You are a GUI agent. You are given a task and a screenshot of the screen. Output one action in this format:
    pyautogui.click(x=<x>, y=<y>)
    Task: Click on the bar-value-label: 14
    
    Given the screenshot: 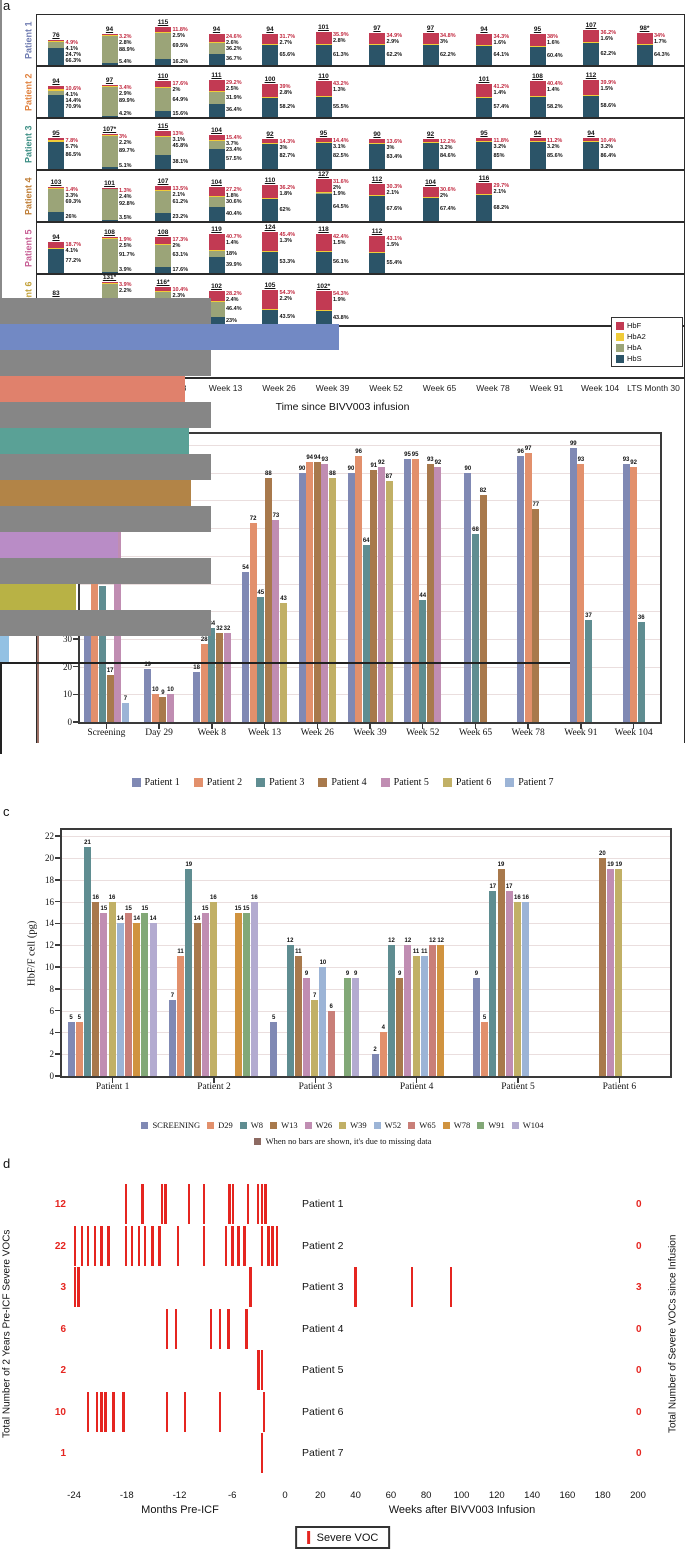 What is the action you would take?
    pyautogui.click(x=120, y=919)
    